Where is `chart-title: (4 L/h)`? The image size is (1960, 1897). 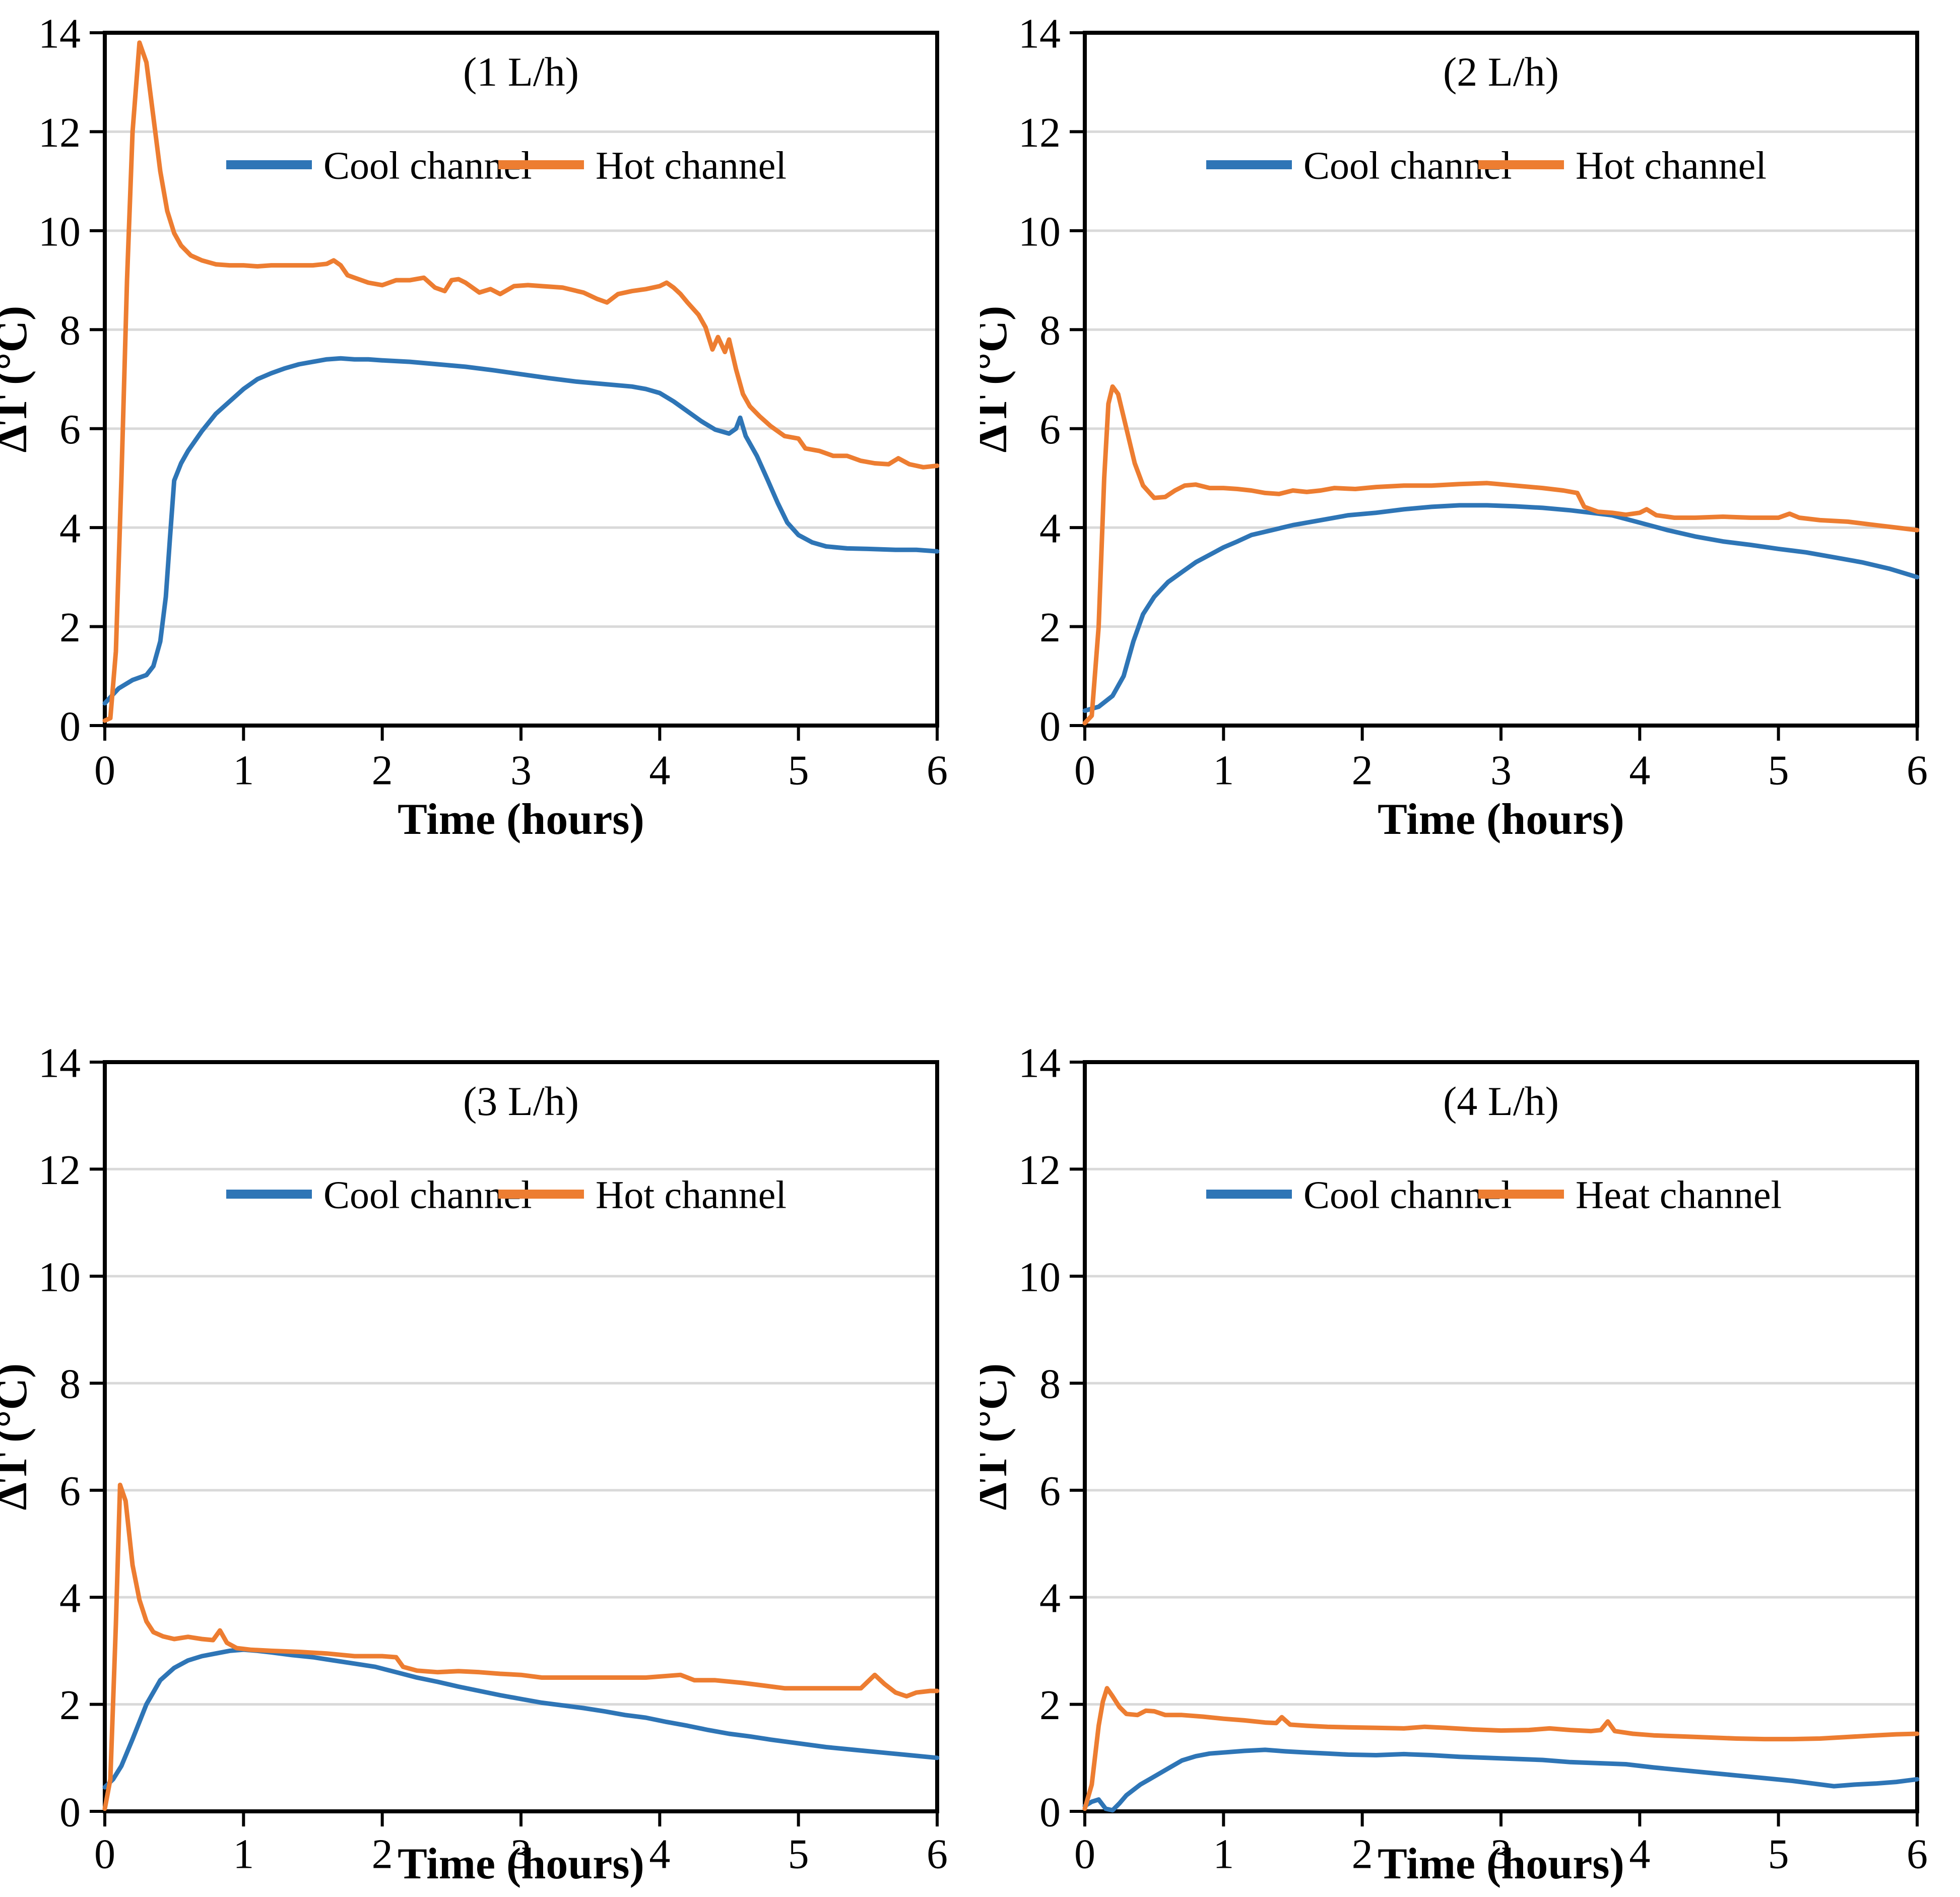 chart-title: (4 L/h) is located at coordinates (1501, 1101).